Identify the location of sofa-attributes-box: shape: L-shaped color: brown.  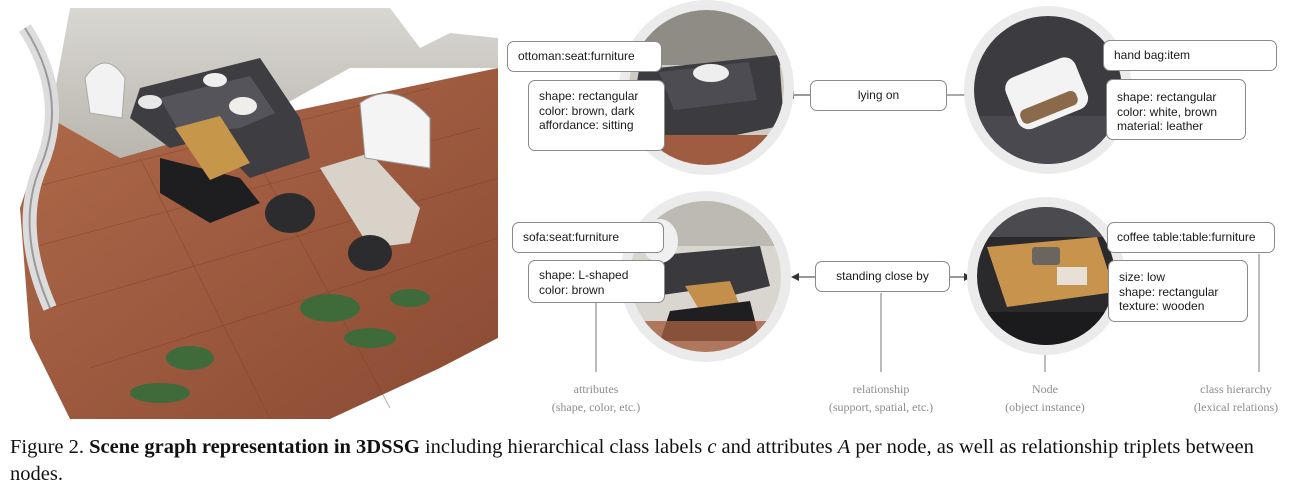
(596, 281).